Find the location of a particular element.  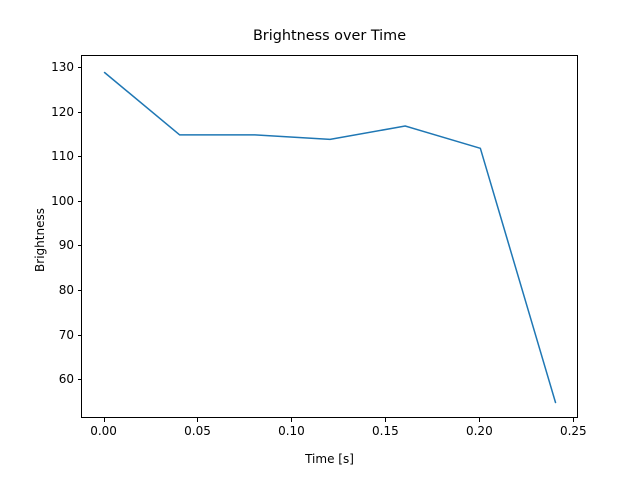

x-tick-label: 0.00 is located at coordinates (103, 431).